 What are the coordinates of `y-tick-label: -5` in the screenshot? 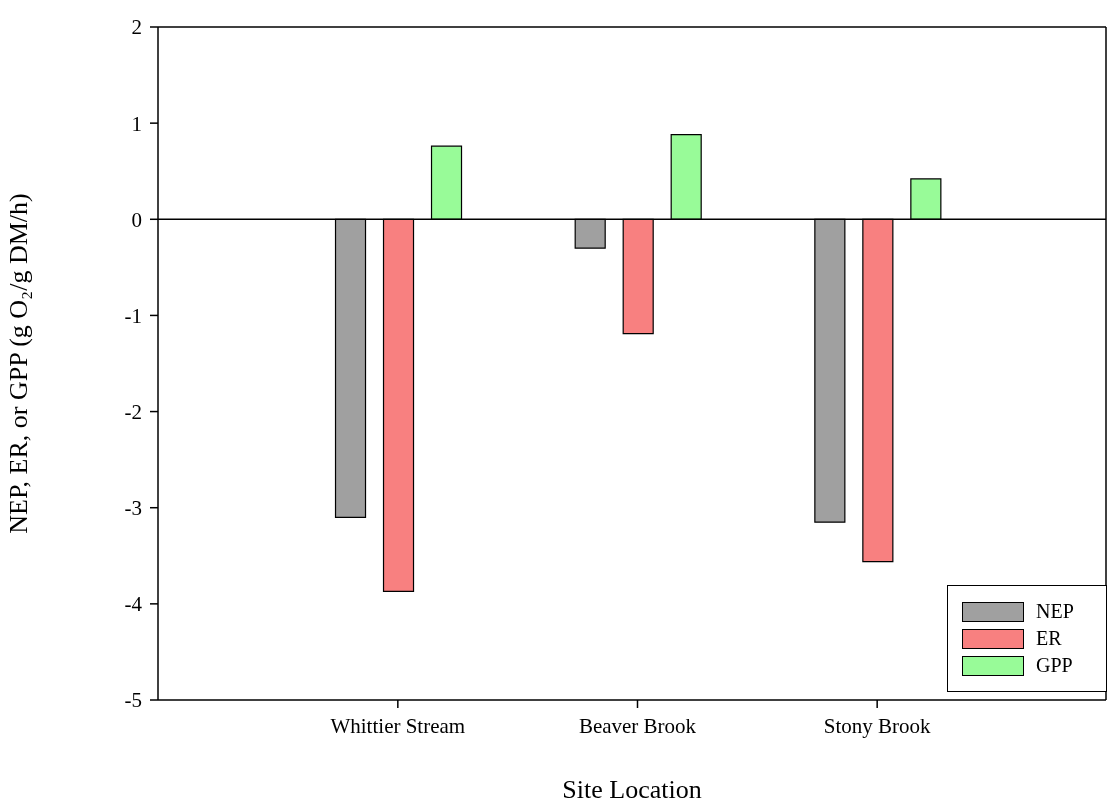 It's located at (133, 700).